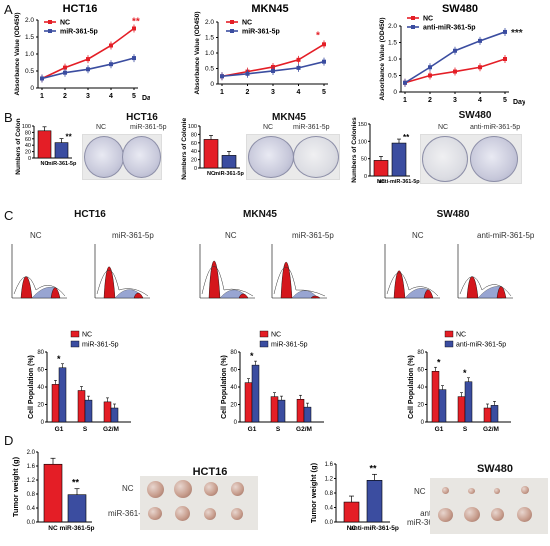 This screenshot has width=550, height=546. What do you see at coordinates (233, 371) in the screenshot?
I see `y-tick-label: 60` at bounding box center [233, 371].